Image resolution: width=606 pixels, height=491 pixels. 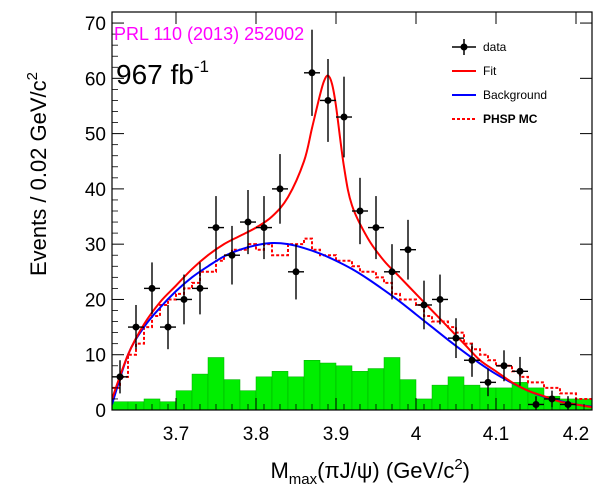 What do you see at coordinates (458, 464) in the screenshot?
I see `x-axis-title-sup: 2` at bounding box center [458, 464].